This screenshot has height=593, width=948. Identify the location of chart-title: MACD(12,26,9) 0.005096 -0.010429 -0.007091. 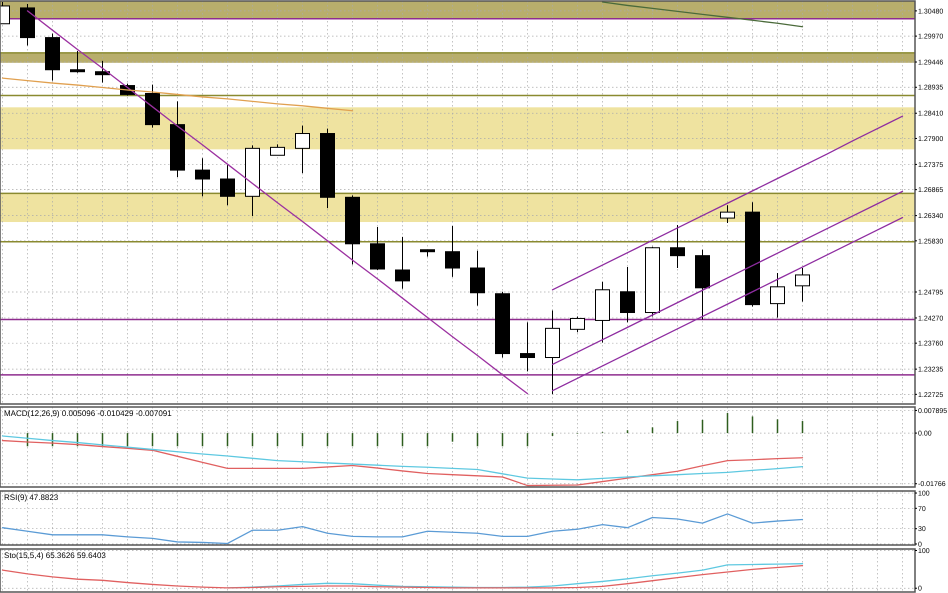
(88, 413).